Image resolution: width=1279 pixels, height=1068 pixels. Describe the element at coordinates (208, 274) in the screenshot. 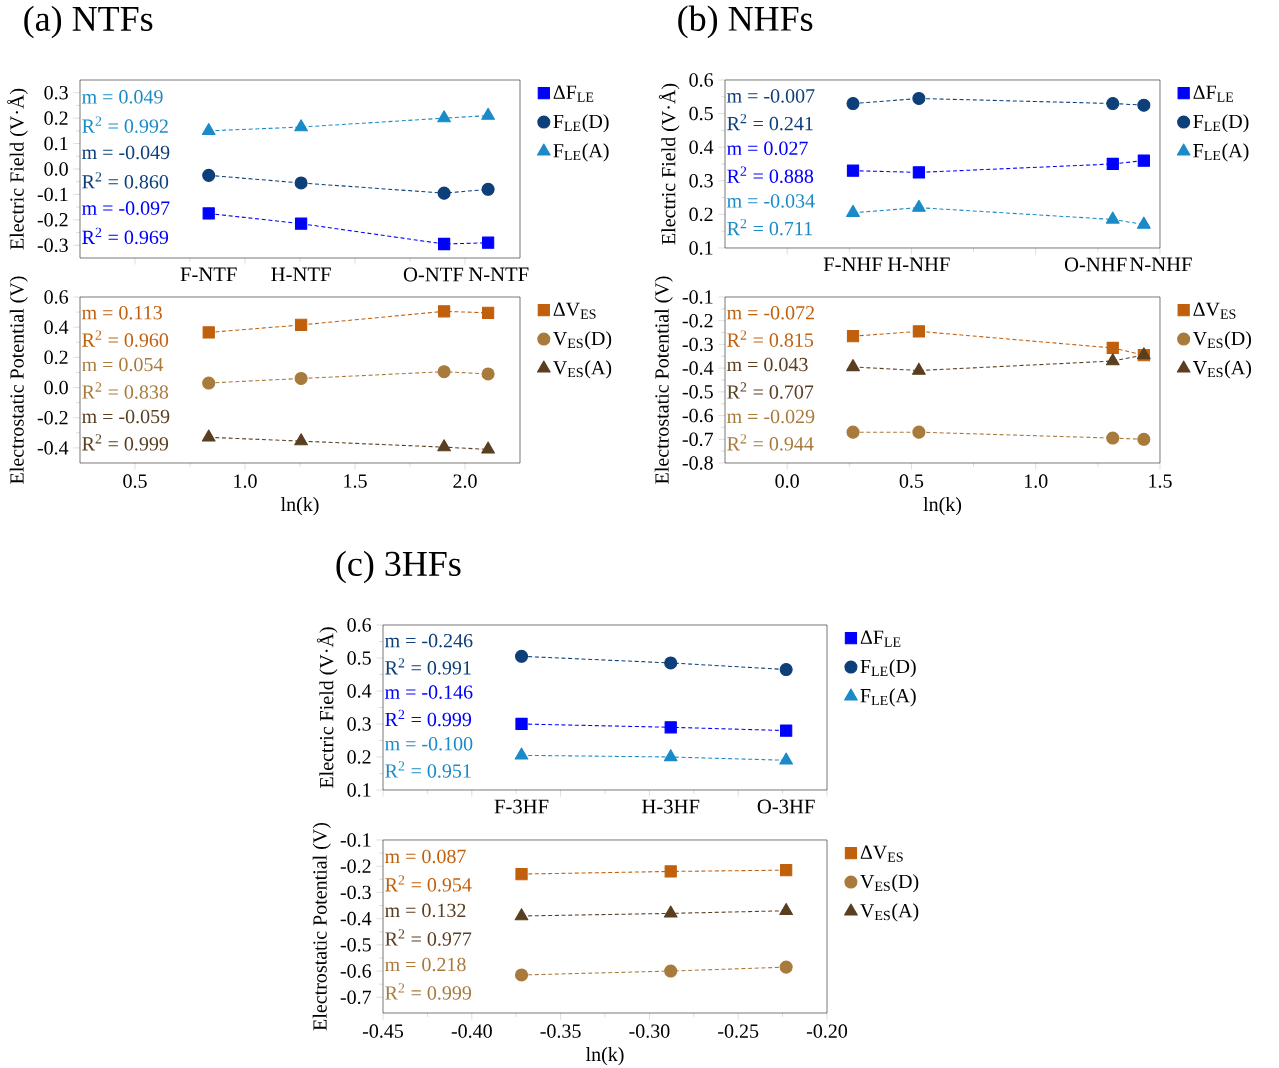

I see `text: F-NTF` at that location.